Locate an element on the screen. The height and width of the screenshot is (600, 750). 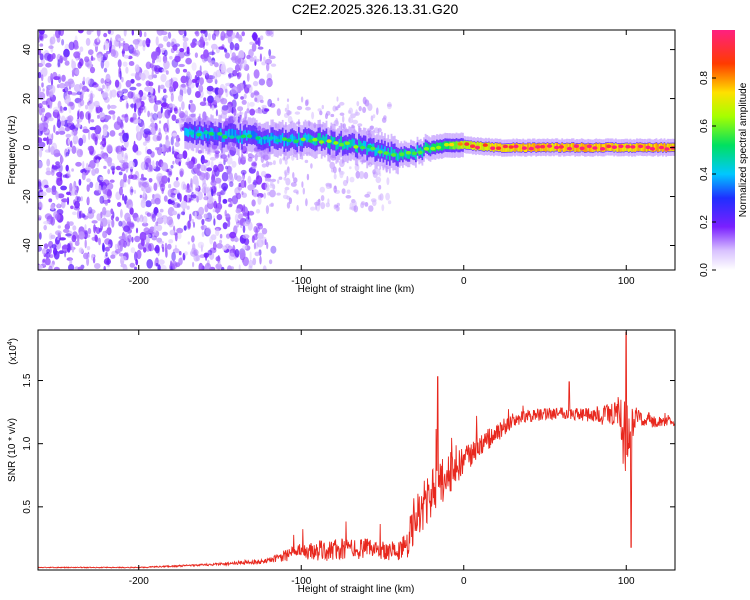
colorbar-tick-label: 0.4 is located at coordinates (704, 174).